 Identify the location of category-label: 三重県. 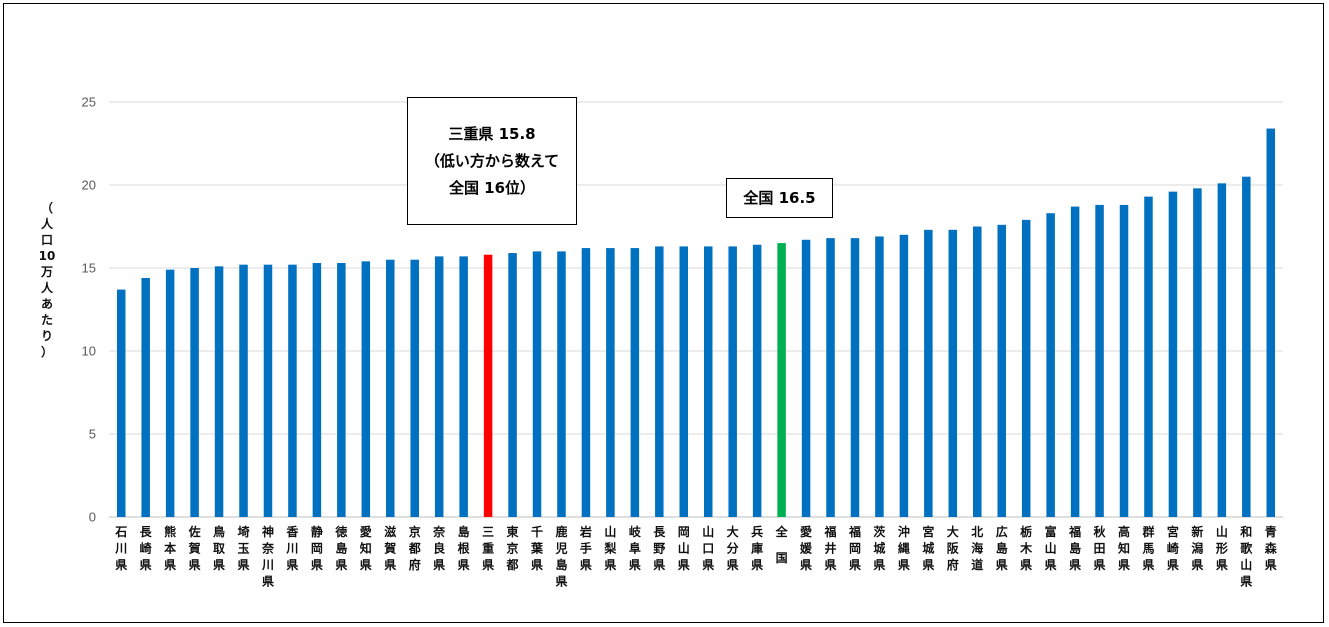
(488, 548).